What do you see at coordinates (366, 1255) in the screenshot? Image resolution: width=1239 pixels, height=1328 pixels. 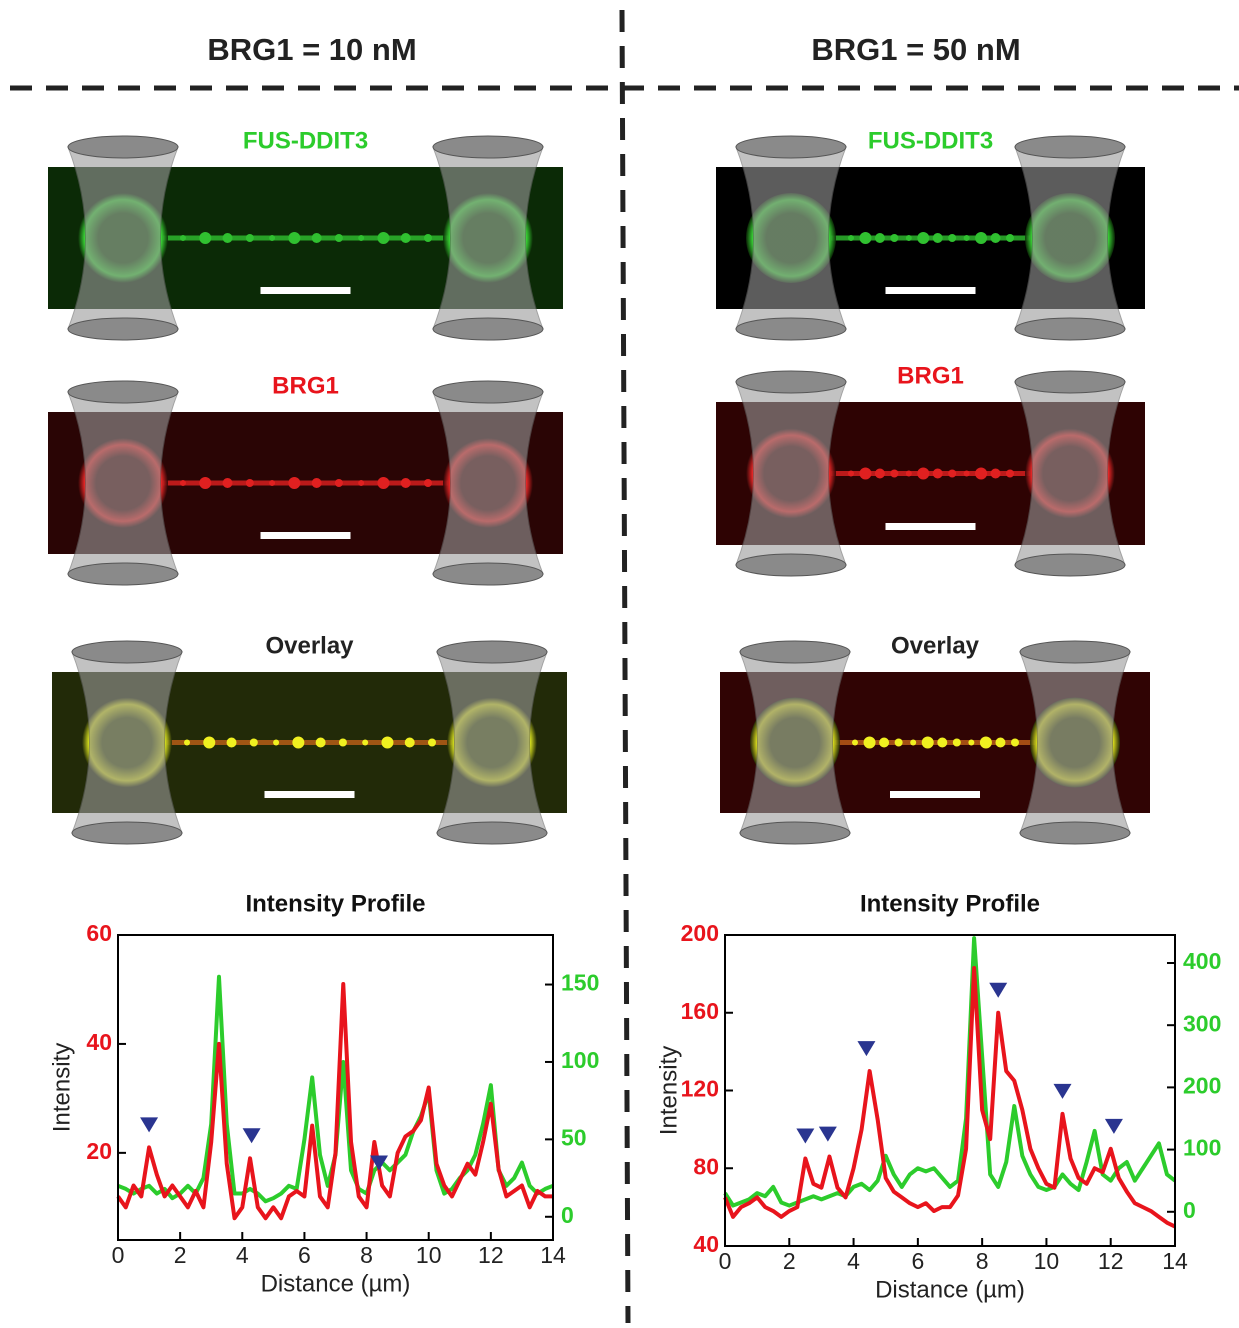 I see `x-tick-label: 8` at bounding box center [366, 1255].